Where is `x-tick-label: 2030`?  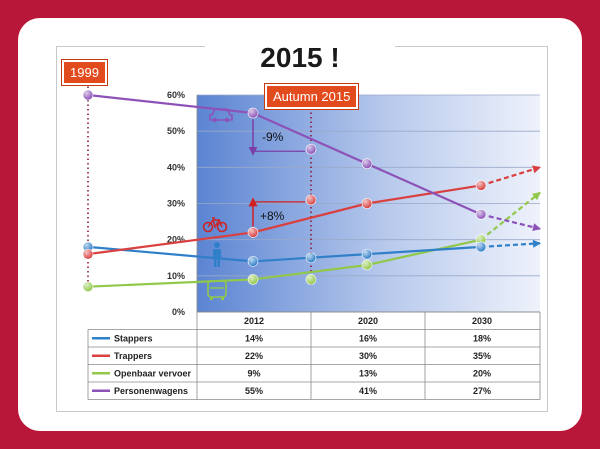 x-tick-label: 2030 is located at coordinates (482, 321).